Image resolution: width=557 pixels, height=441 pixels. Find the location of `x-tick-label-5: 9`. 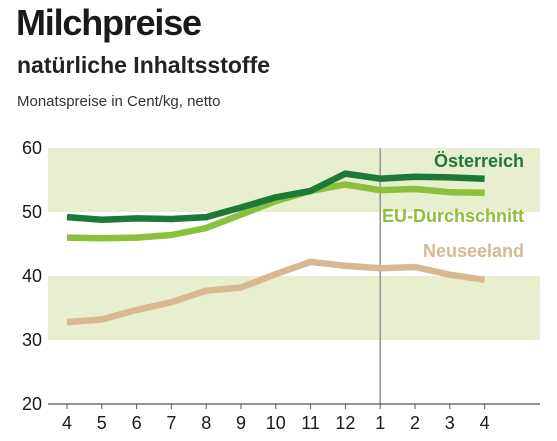

x-tick-label-5: 9 is located at coordinates (241, 423).